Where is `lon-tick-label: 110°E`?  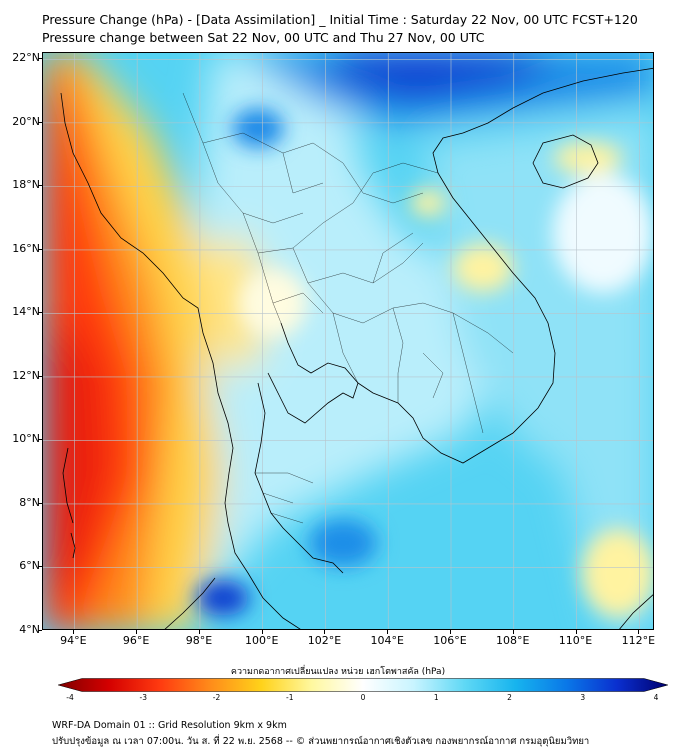
lon-tick-label: 110°E is located at coordinates (575, 640).